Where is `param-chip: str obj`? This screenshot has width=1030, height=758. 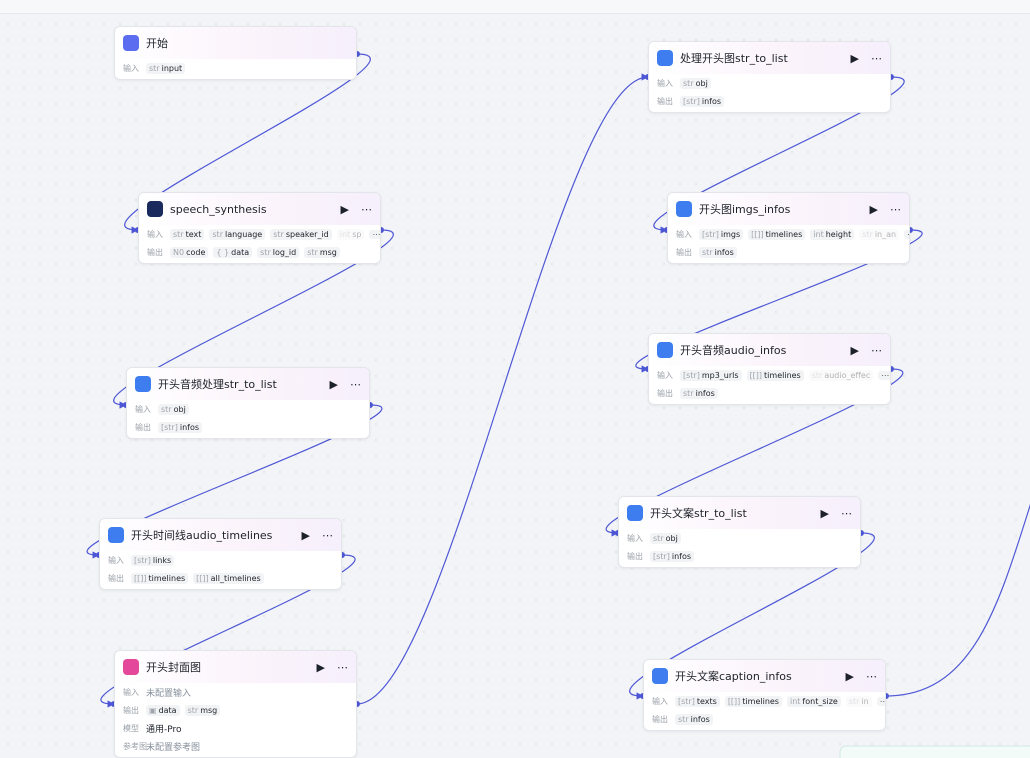
param-chip: str obj is located at coordinates (695, 83).